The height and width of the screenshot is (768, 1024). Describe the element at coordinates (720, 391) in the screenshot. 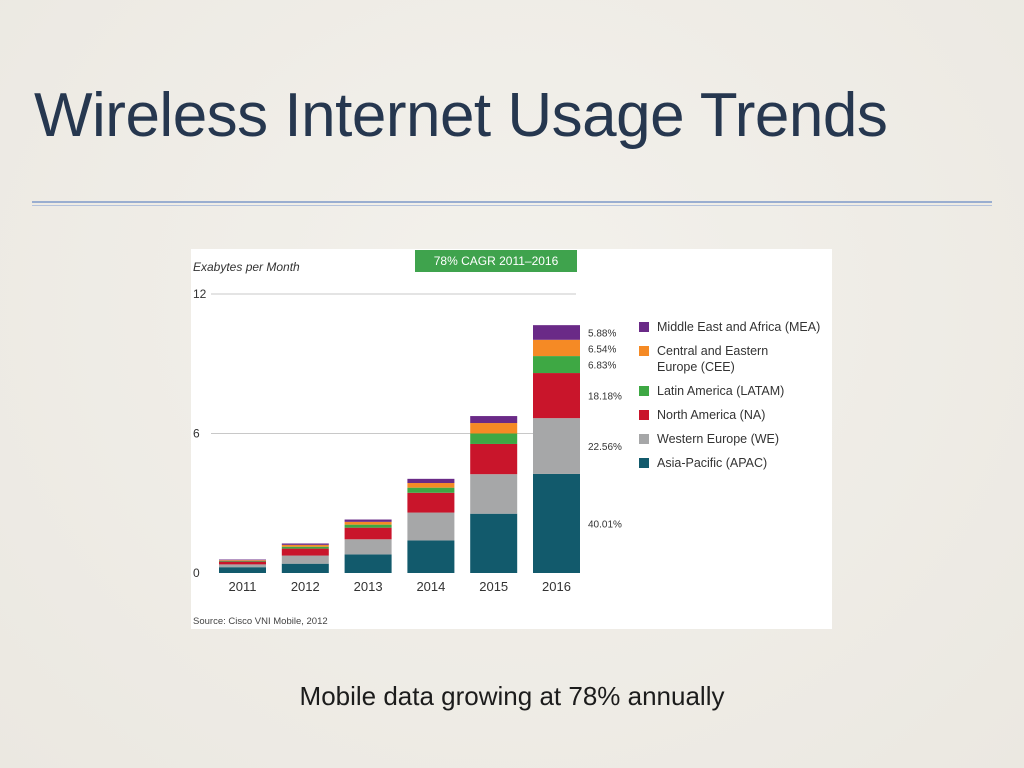

I see `legend-label: Latin America (LATAM)` at that location.